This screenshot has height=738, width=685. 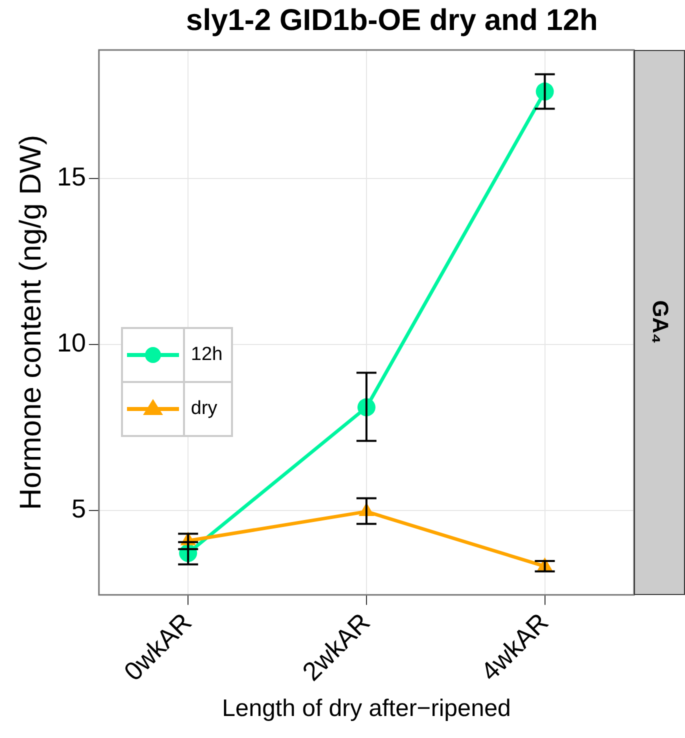 What do you see at coordinates (392, 21) in the screenshot?
I see `chart-title: sly1-2 GID1b-OE dry and 12h` at bounding box center [392, 21].